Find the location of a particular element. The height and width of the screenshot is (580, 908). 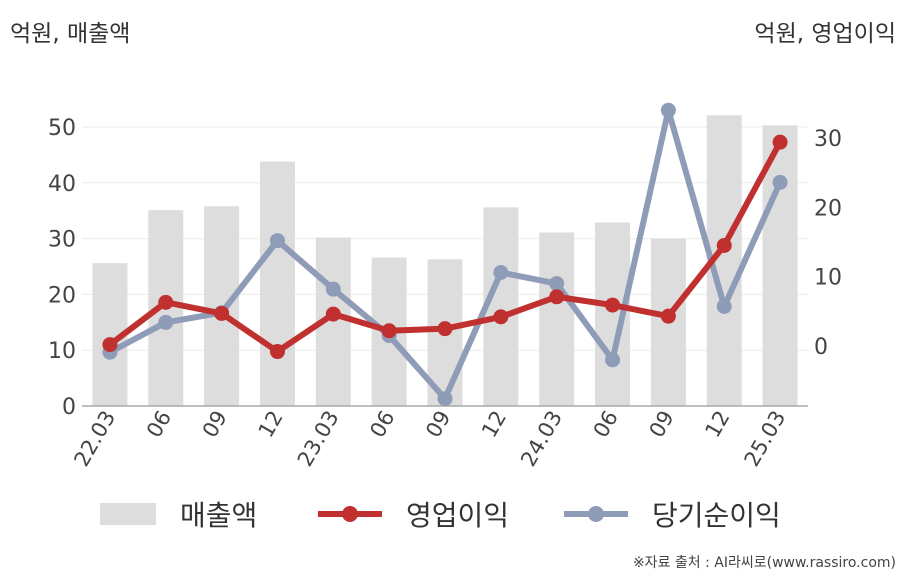

legend-swatch-operating-profit is located at coordinates (350, 514).